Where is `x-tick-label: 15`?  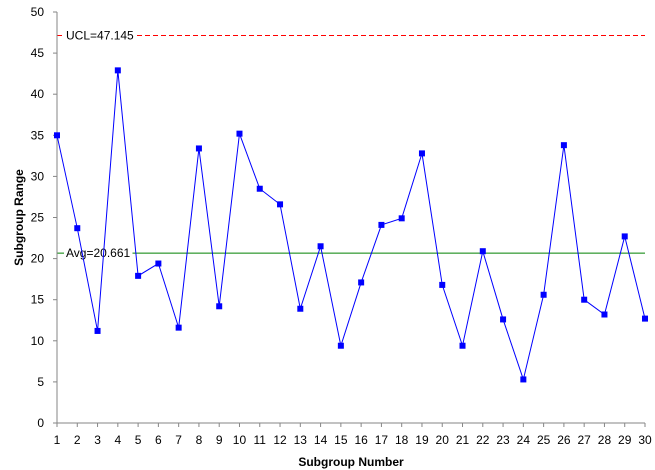
x-tick-label: 15 is located at coordinates (341, 440).